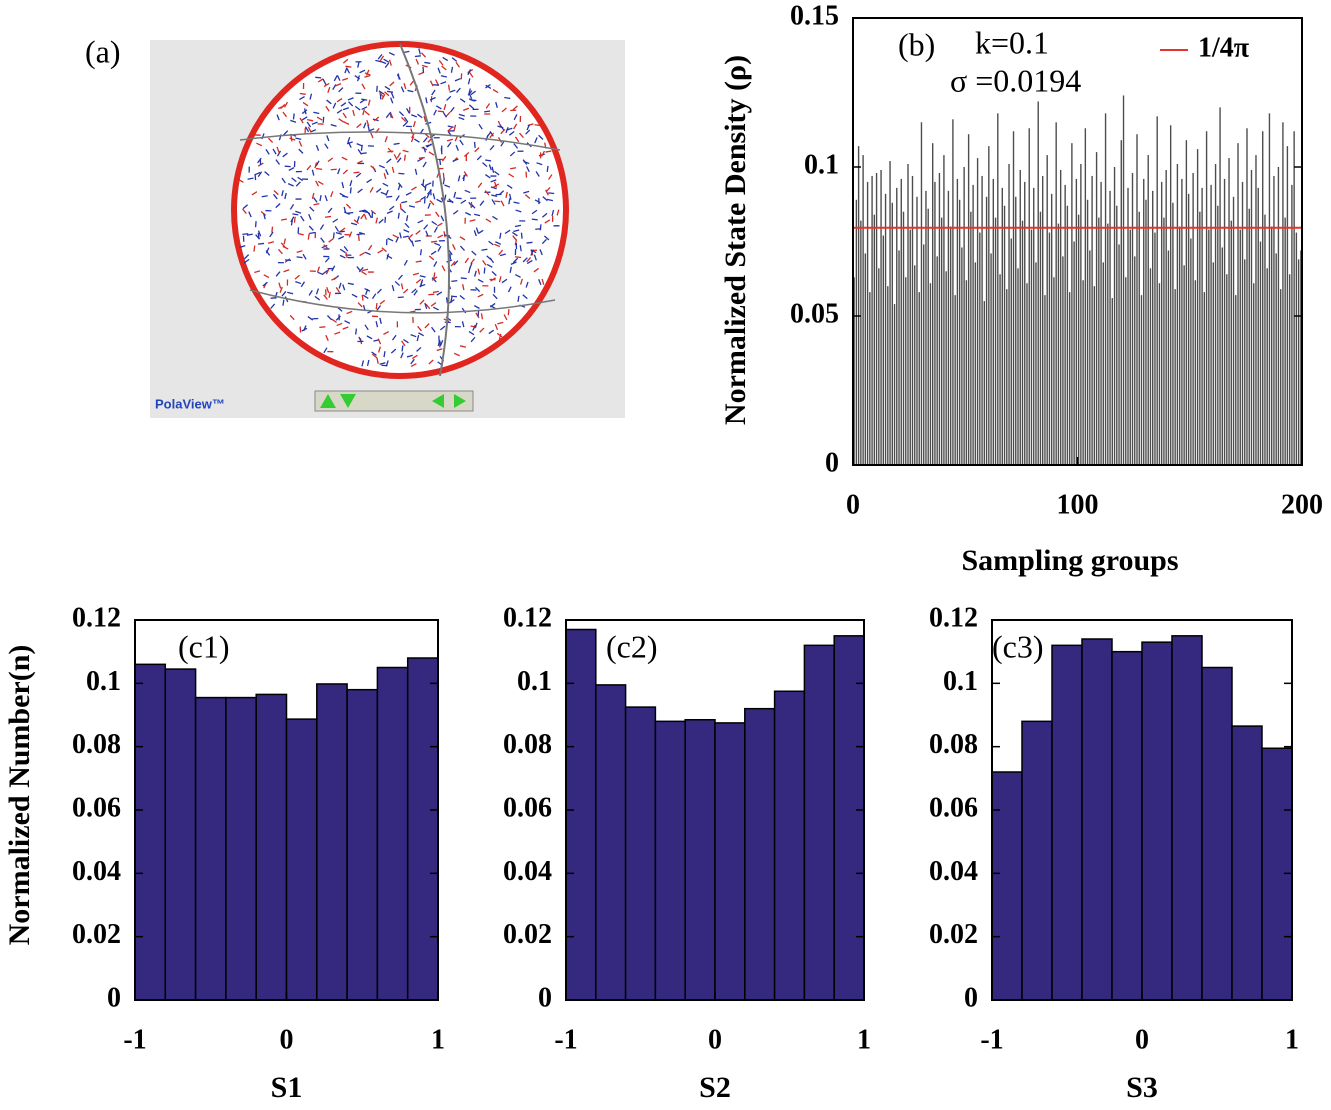 The width and height of the screenshot is (1331, 1110). What do you see at coordinates (545, 997) in the screenshot?
I see `y-tick-label: 0` at bounding box center [545, 997].